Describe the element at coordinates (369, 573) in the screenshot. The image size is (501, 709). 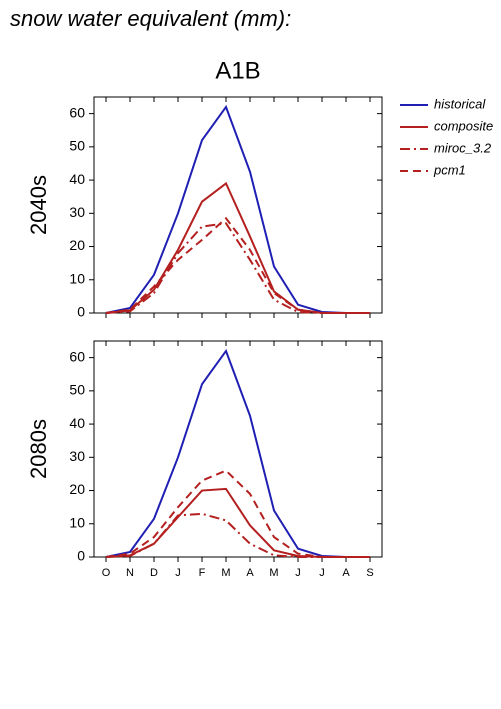
I see `x-tick-label: S` at that location.